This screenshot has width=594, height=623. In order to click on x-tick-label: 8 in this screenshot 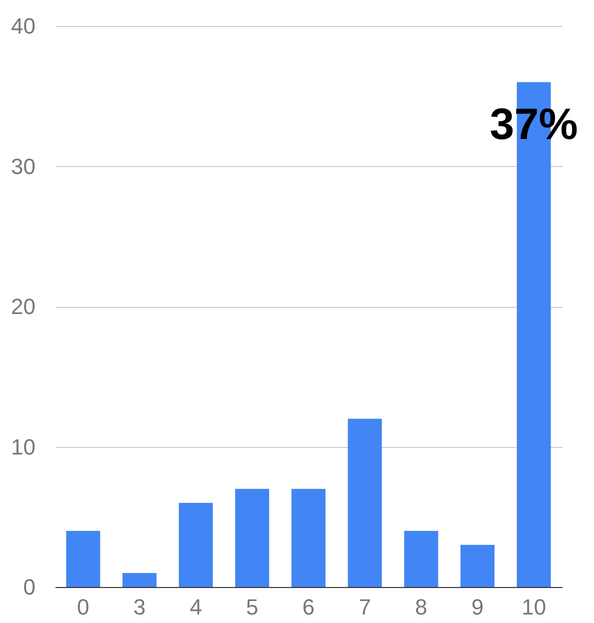, I will do `click(421, 607)`.